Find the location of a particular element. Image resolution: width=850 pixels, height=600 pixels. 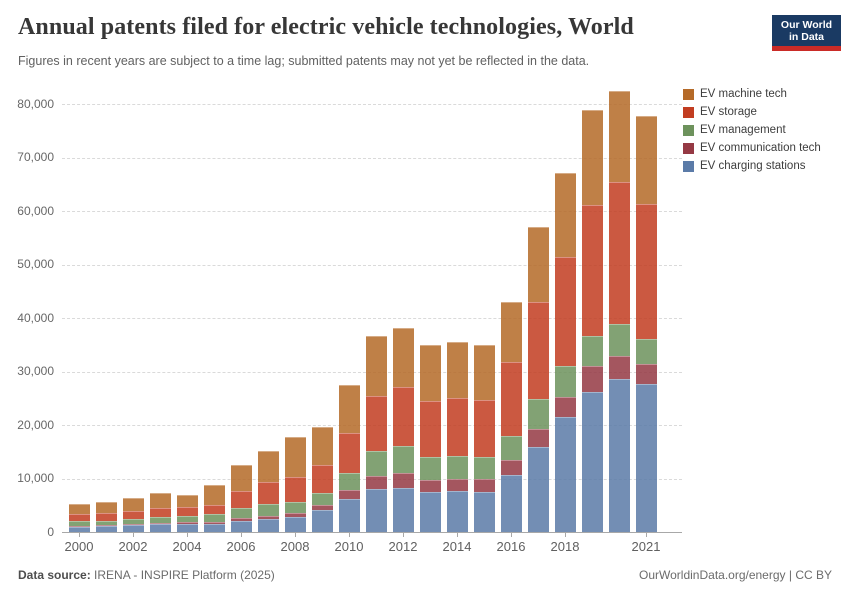

bar-2020 is located at coordinates (619, 311).